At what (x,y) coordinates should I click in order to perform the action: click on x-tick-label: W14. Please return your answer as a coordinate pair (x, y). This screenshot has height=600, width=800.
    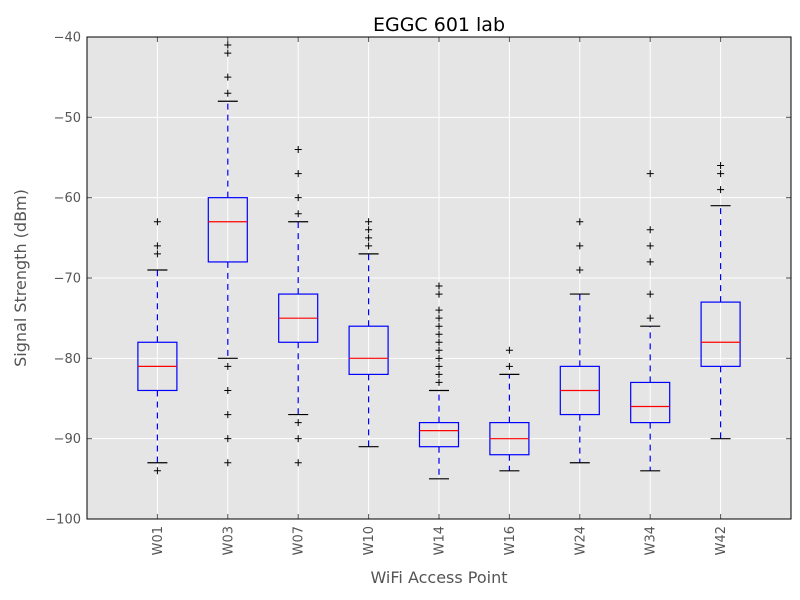
    Looking at the image, I should click on (440, 540).